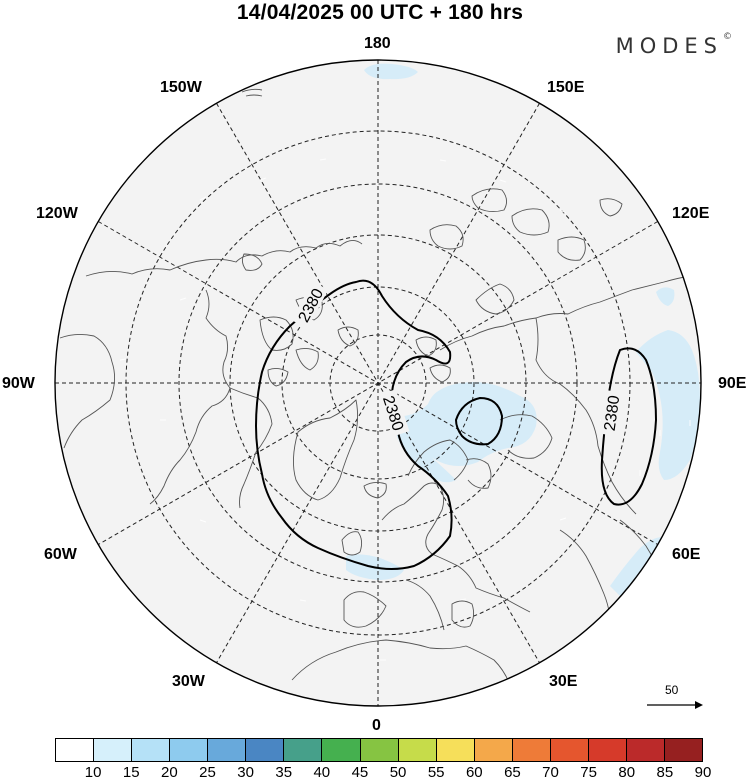 The image size is (750, 782). Describe the element at coordinates (512, 772) in the screenshot. I see `colorbar-tick-label: 65` at that location.